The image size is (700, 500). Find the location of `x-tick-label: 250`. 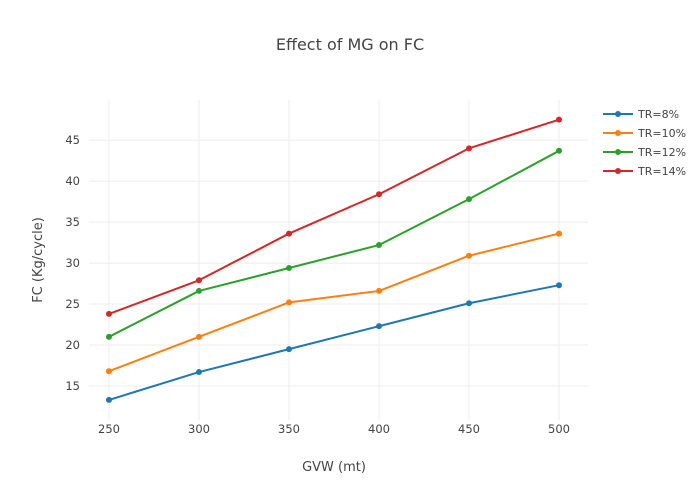

x-tick-label: 250 is located at coordinates (109, 429).